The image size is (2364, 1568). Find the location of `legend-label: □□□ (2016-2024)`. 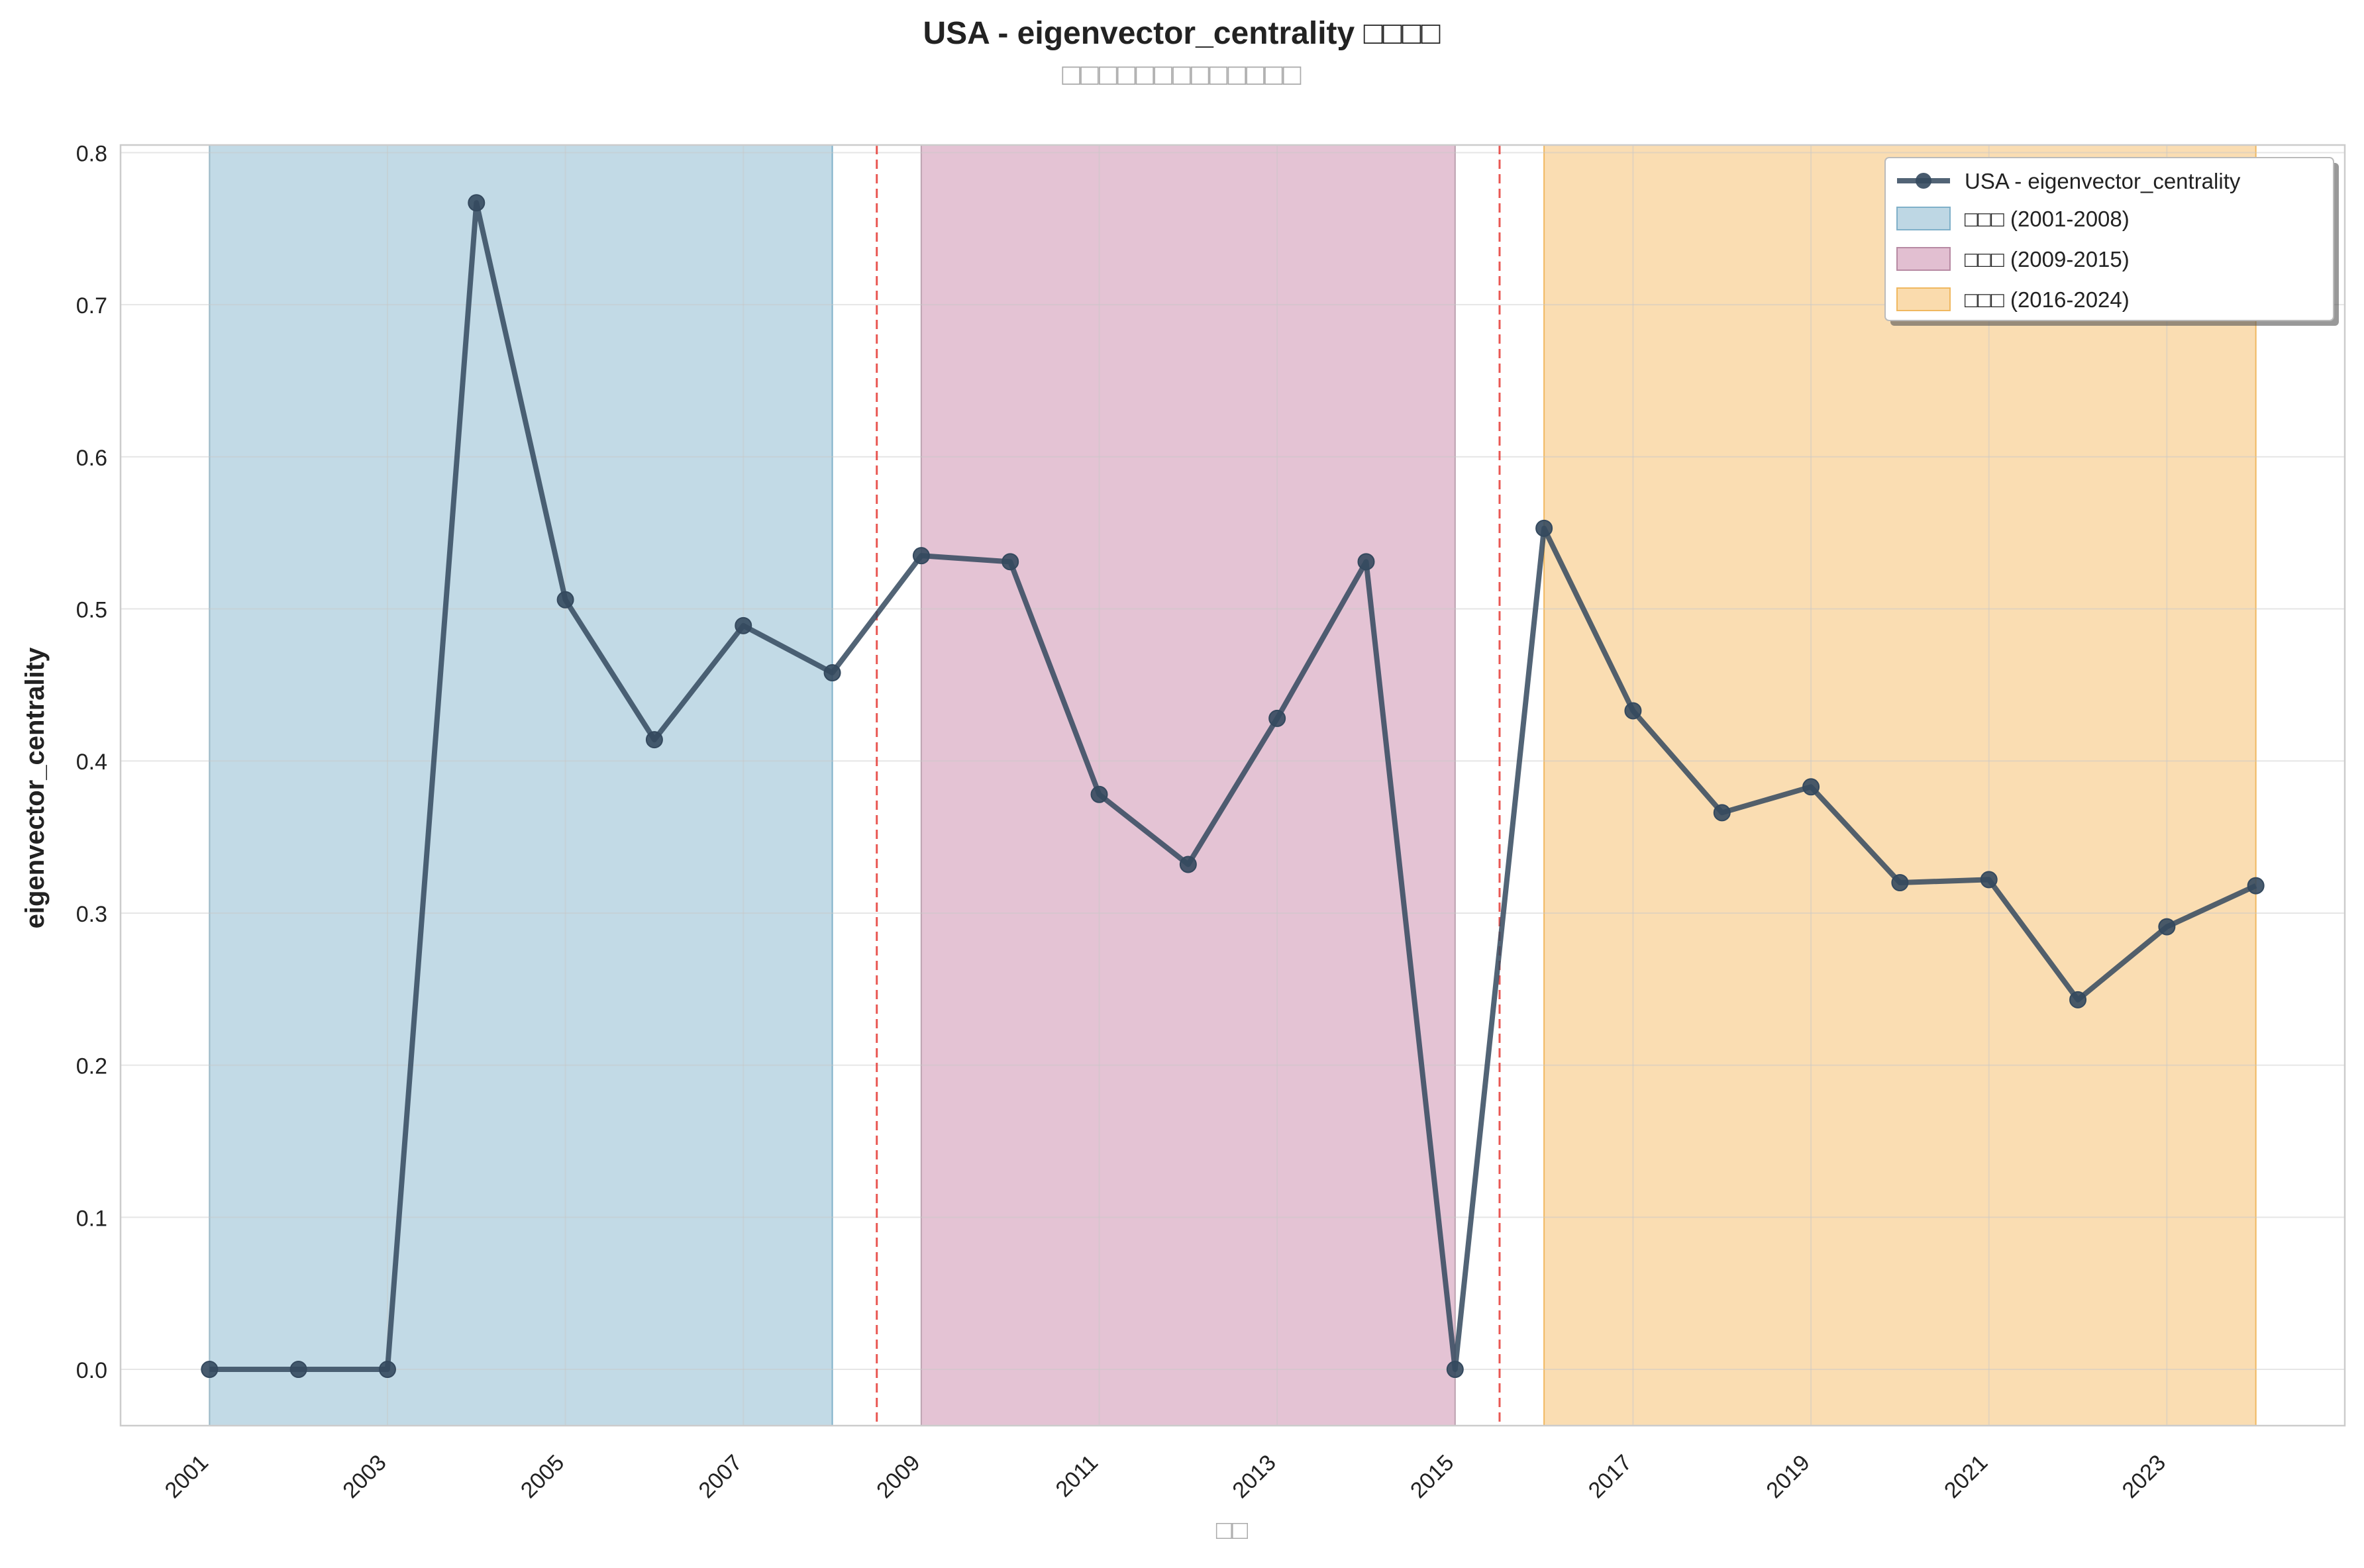

legend-label: □□□ (2016-2024) is located at coordinates (2048, 299).